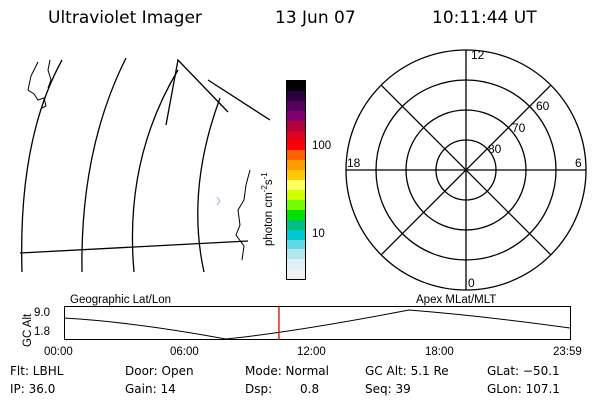 Image resolution: width=600 pixels, height=400 pixels. I want to click on meridian-diag, so click(466, 170).